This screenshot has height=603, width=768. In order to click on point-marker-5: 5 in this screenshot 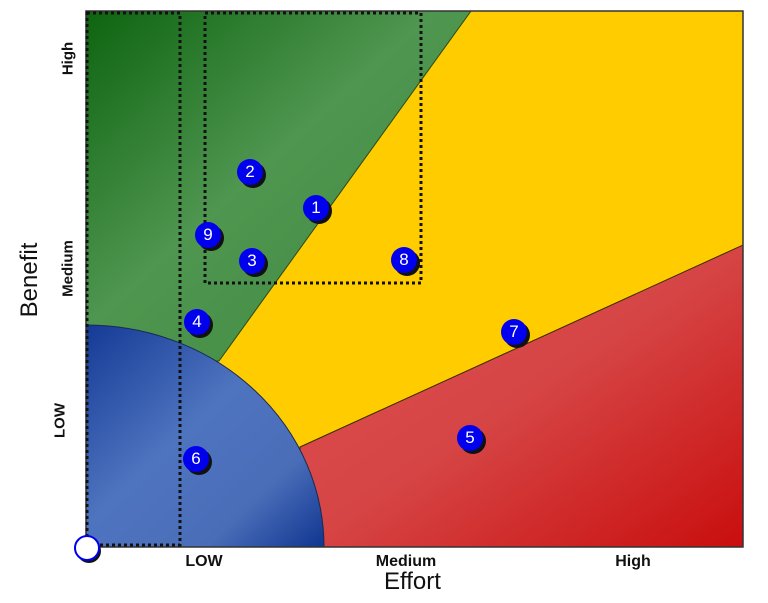, I will do `click(470, 438)`.